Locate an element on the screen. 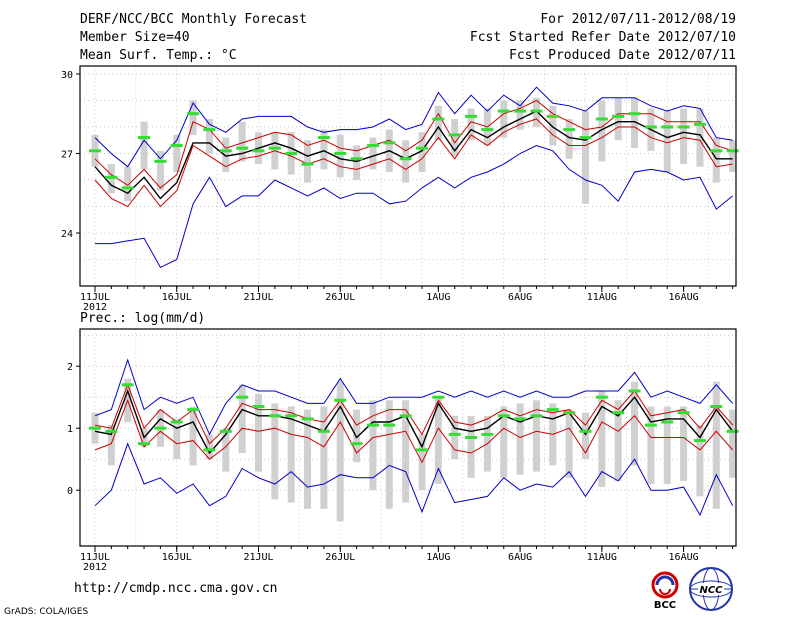  chart-title: DERF/NCC/BCC Monthly Forecast is located at coordinates (193, 19).